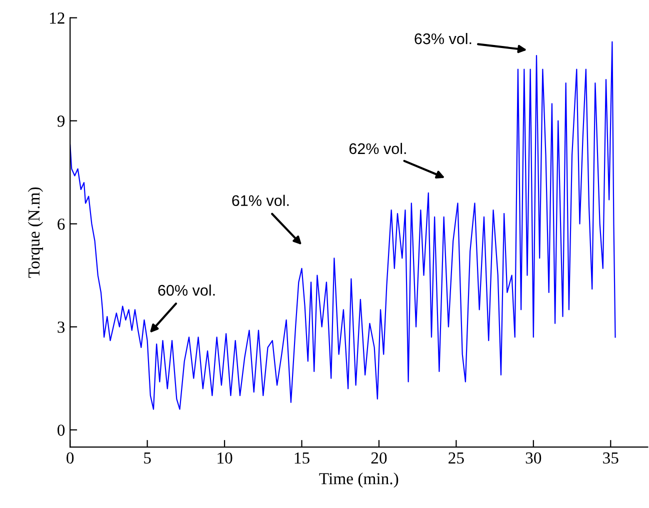 This screenshot has height=508, width=649. I want to click on x-tick-label: 15, so click(302, 458).